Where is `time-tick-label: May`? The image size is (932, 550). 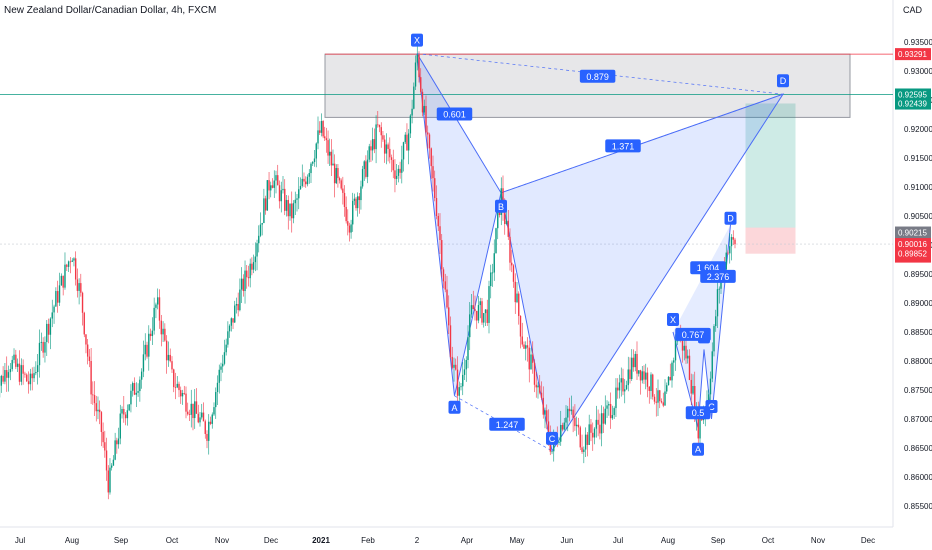
time-tick-label: May is located at coordinates (516, 540).